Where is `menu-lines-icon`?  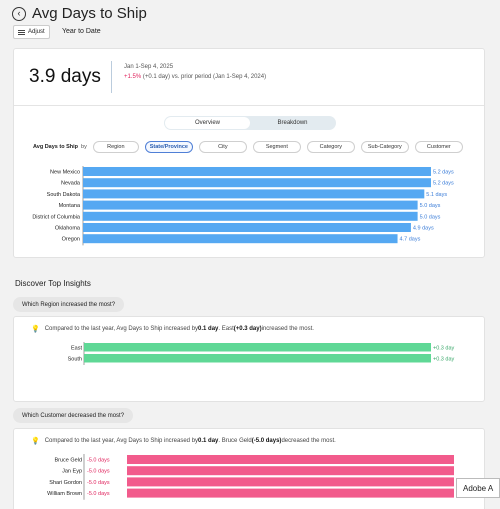 menu-lines-icon is located at coordinates (21, 32).